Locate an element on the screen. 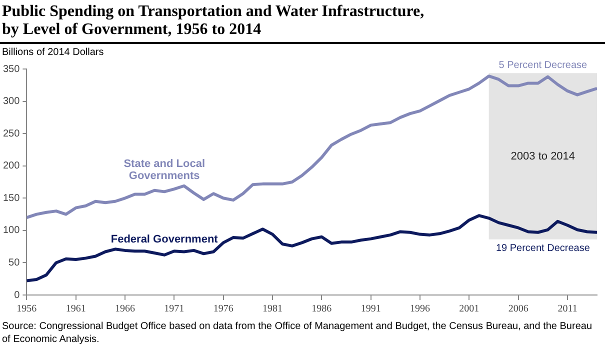  y-tick-label: 0 is located at coordinates (17, 295).